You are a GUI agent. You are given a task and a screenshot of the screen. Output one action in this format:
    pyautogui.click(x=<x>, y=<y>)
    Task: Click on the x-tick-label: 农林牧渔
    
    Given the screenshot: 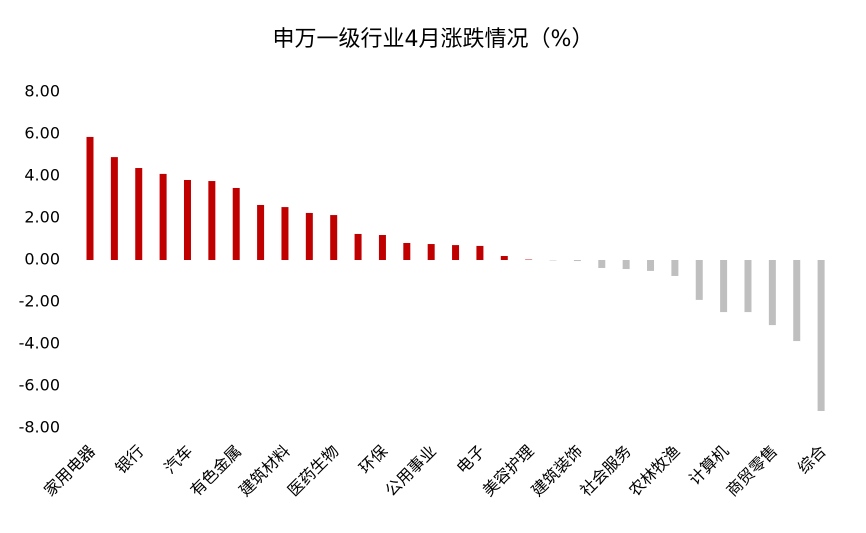 What is the action you would take?
    pyautogui.click(x=654, y=470)
    